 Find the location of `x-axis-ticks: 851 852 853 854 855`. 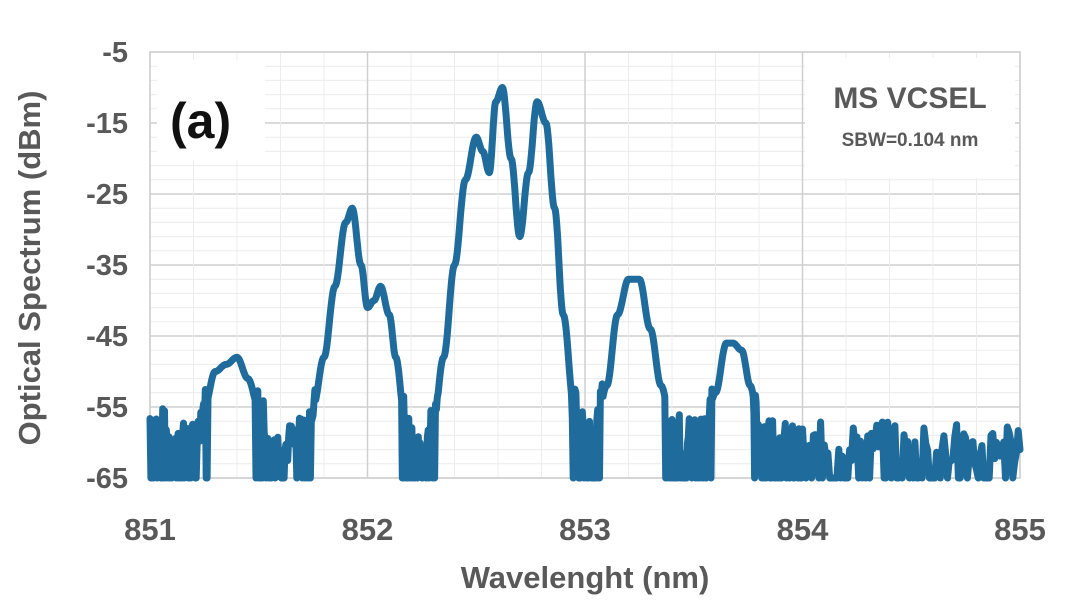

x-axis-ticks: 851 852 853 854 855 is located at coordinates (585, 529).